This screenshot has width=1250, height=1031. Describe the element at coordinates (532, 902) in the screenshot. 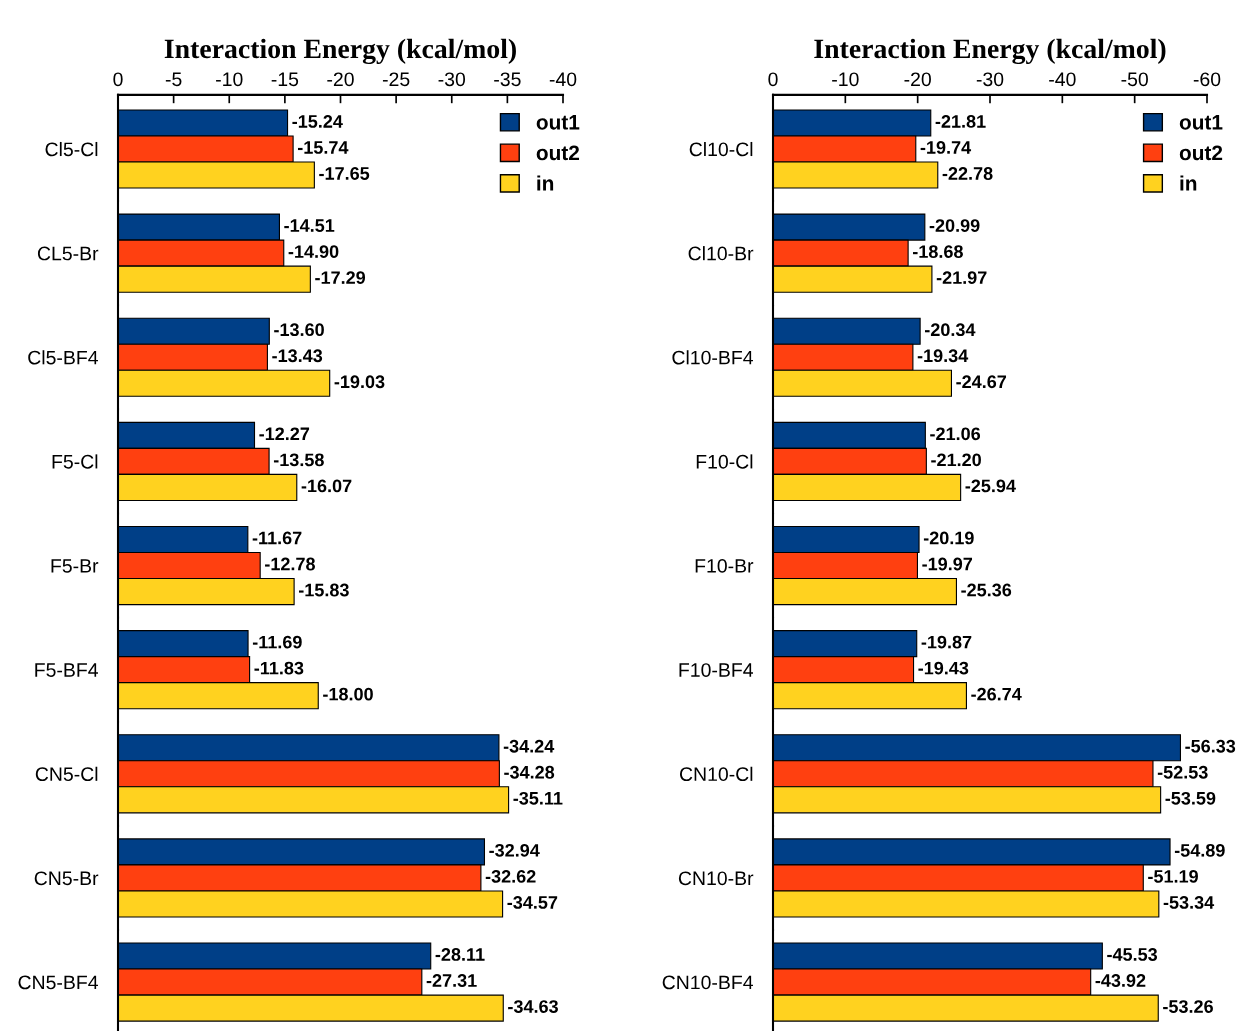

I see `data-label: -34.57` at that location.